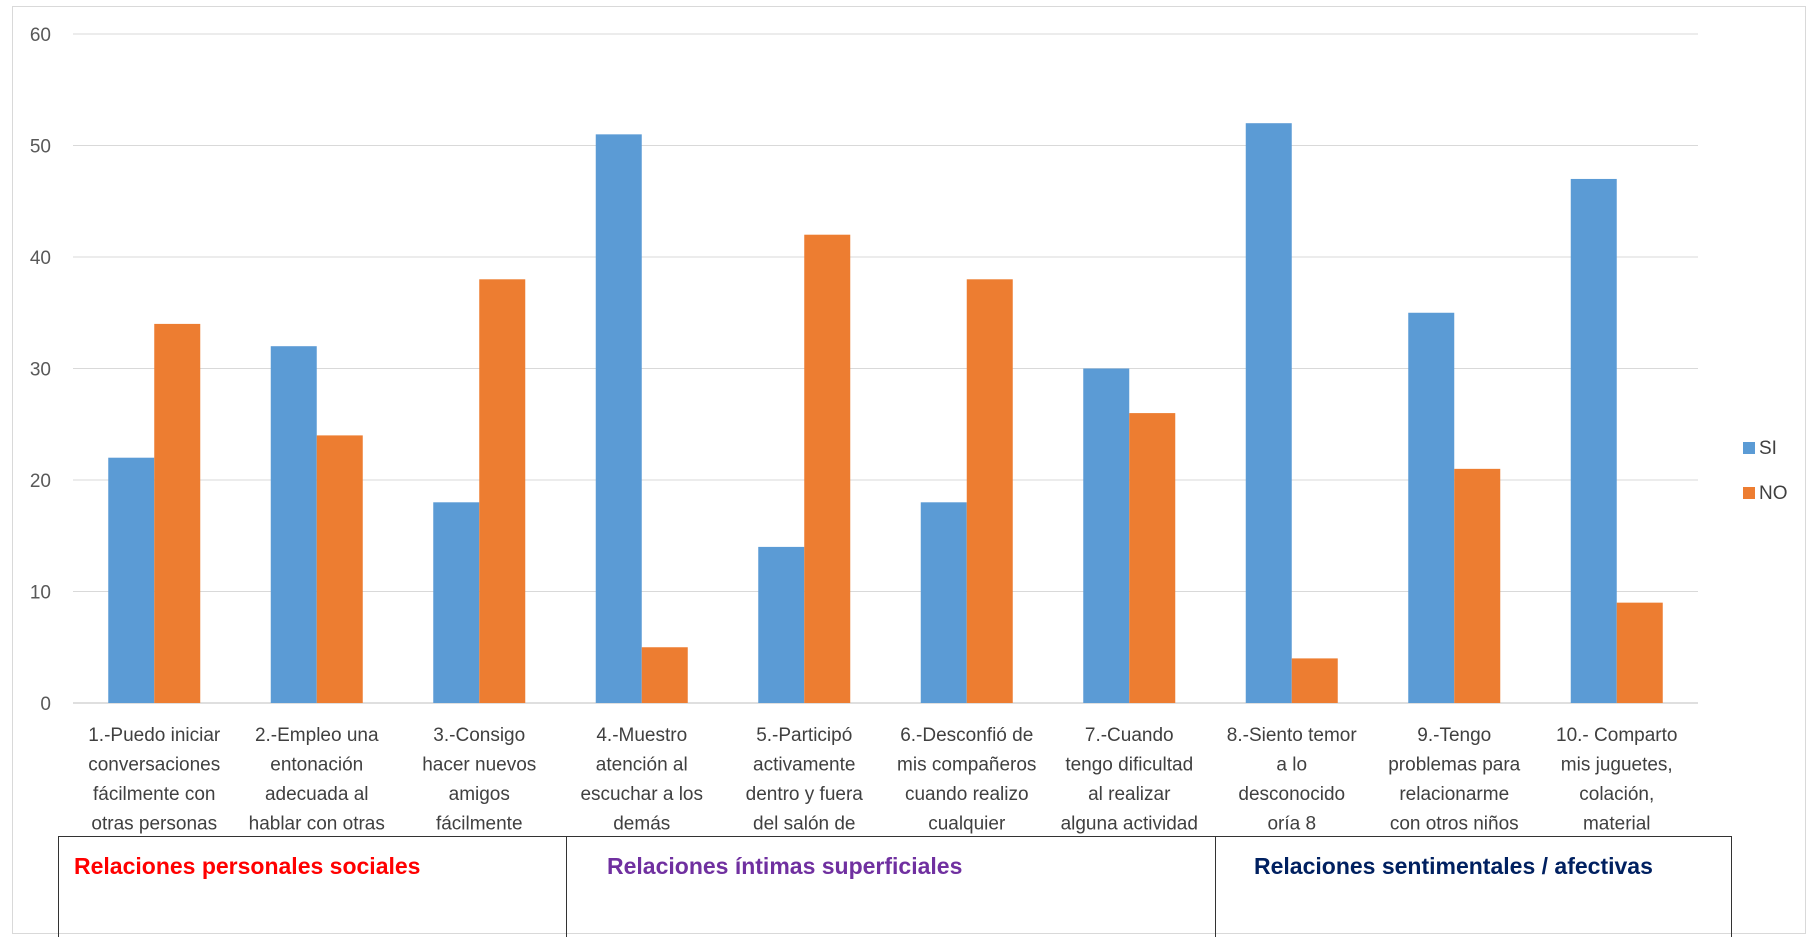 This screenshot has width=1809, height=937. What do you see at coordinates (479, 794) in the screenshot?
I see `x-tick-label: amigos` at bounding box center [479, 794].